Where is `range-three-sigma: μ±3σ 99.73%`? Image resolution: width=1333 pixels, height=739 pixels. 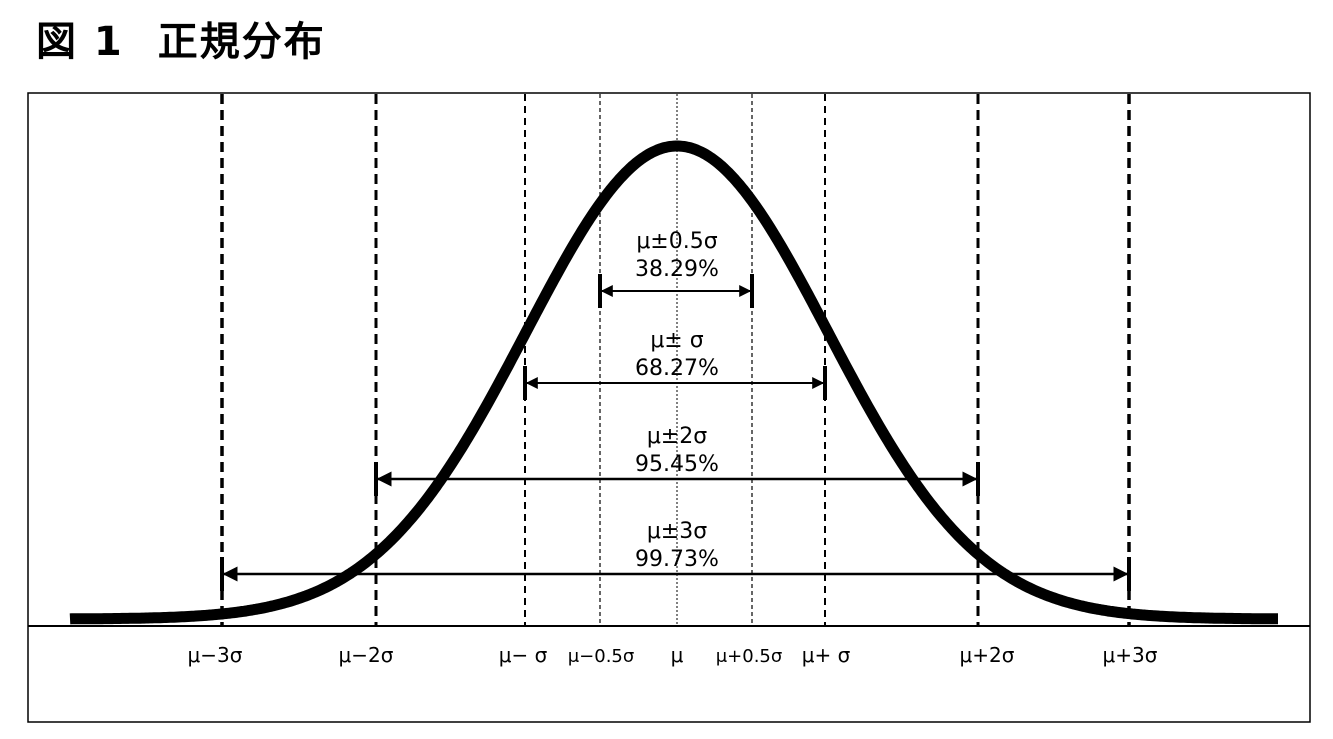
range-three-sigma: μ±3σ 99.73% is located at coordinates (675, 555).